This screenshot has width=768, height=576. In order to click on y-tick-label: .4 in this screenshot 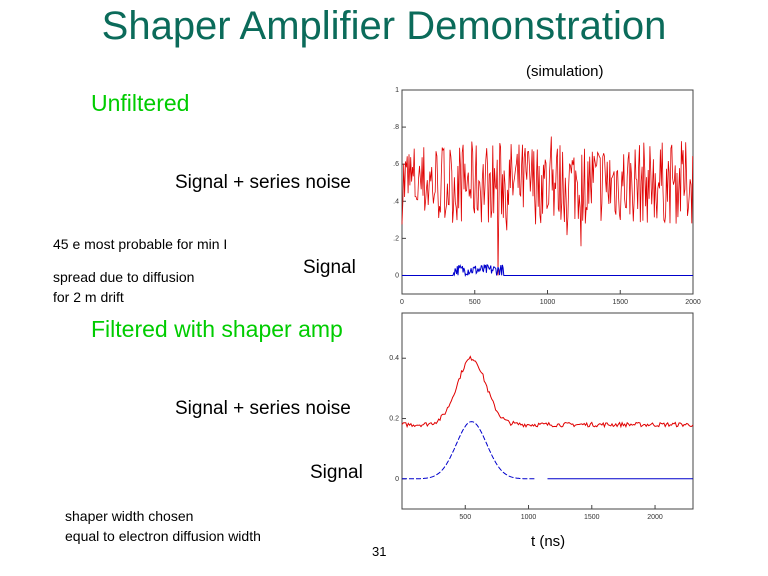, I will do `click(396, 201)`.